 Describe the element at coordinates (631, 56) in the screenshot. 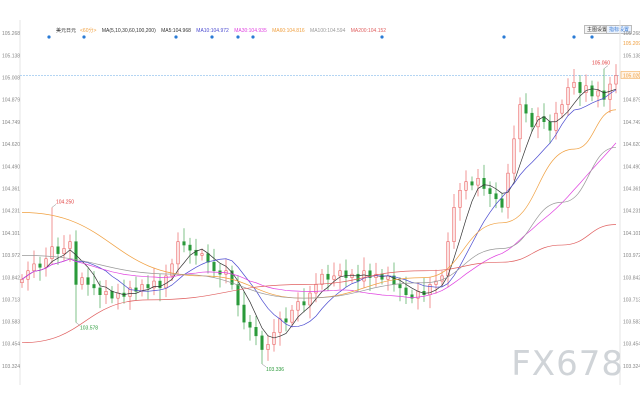

I see `y-tick-label-right: 105.138` at that location.